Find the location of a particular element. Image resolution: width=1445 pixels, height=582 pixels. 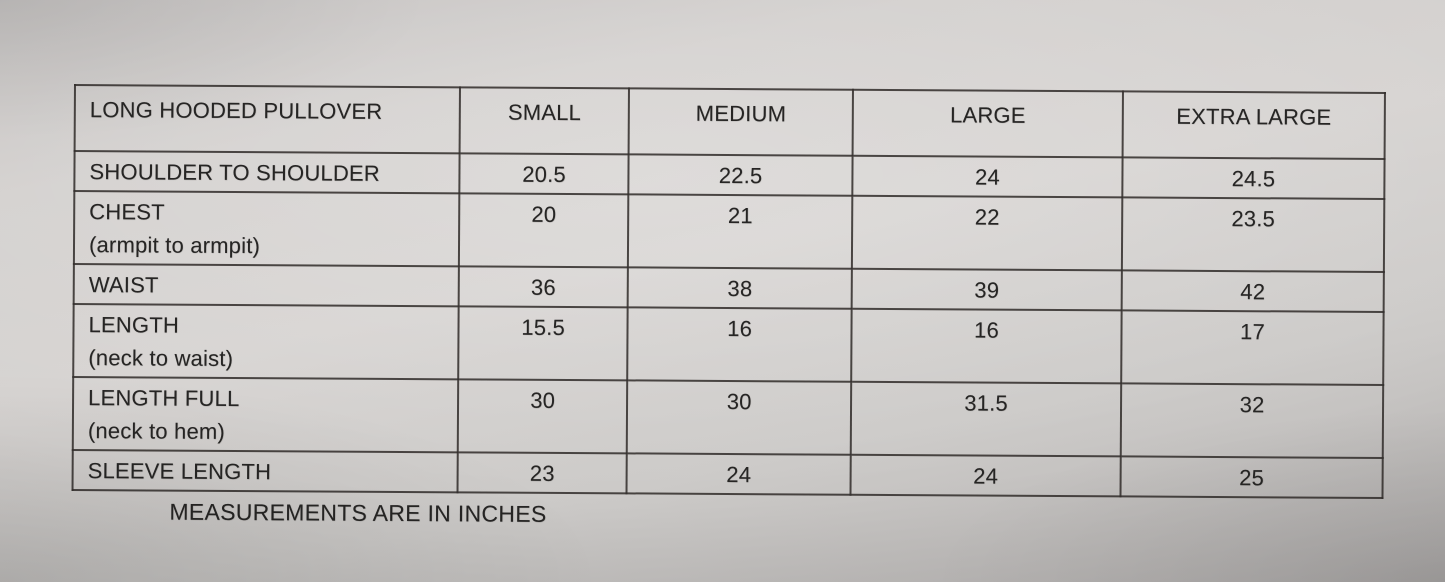

table-row-chest: CHEST (armpit to armpit) 20 21 22 23.5 is located at coordinates (729, 232).